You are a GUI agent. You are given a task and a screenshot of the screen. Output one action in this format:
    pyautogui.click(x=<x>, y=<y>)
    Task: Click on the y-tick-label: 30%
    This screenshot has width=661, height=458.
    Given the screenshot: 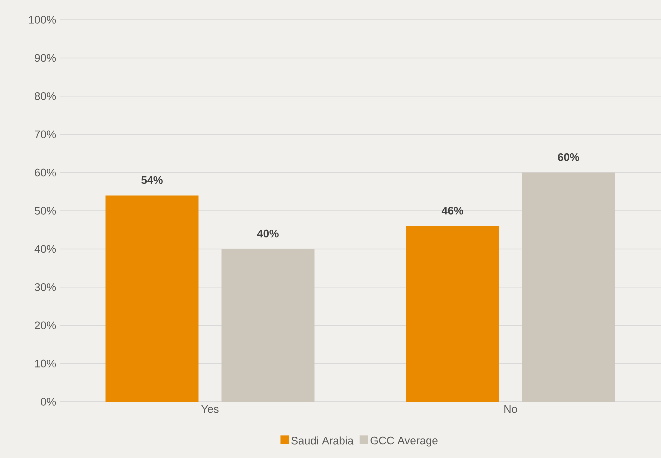 What is the action you would take?
    pyautogui.click(x=45, y=288)
    